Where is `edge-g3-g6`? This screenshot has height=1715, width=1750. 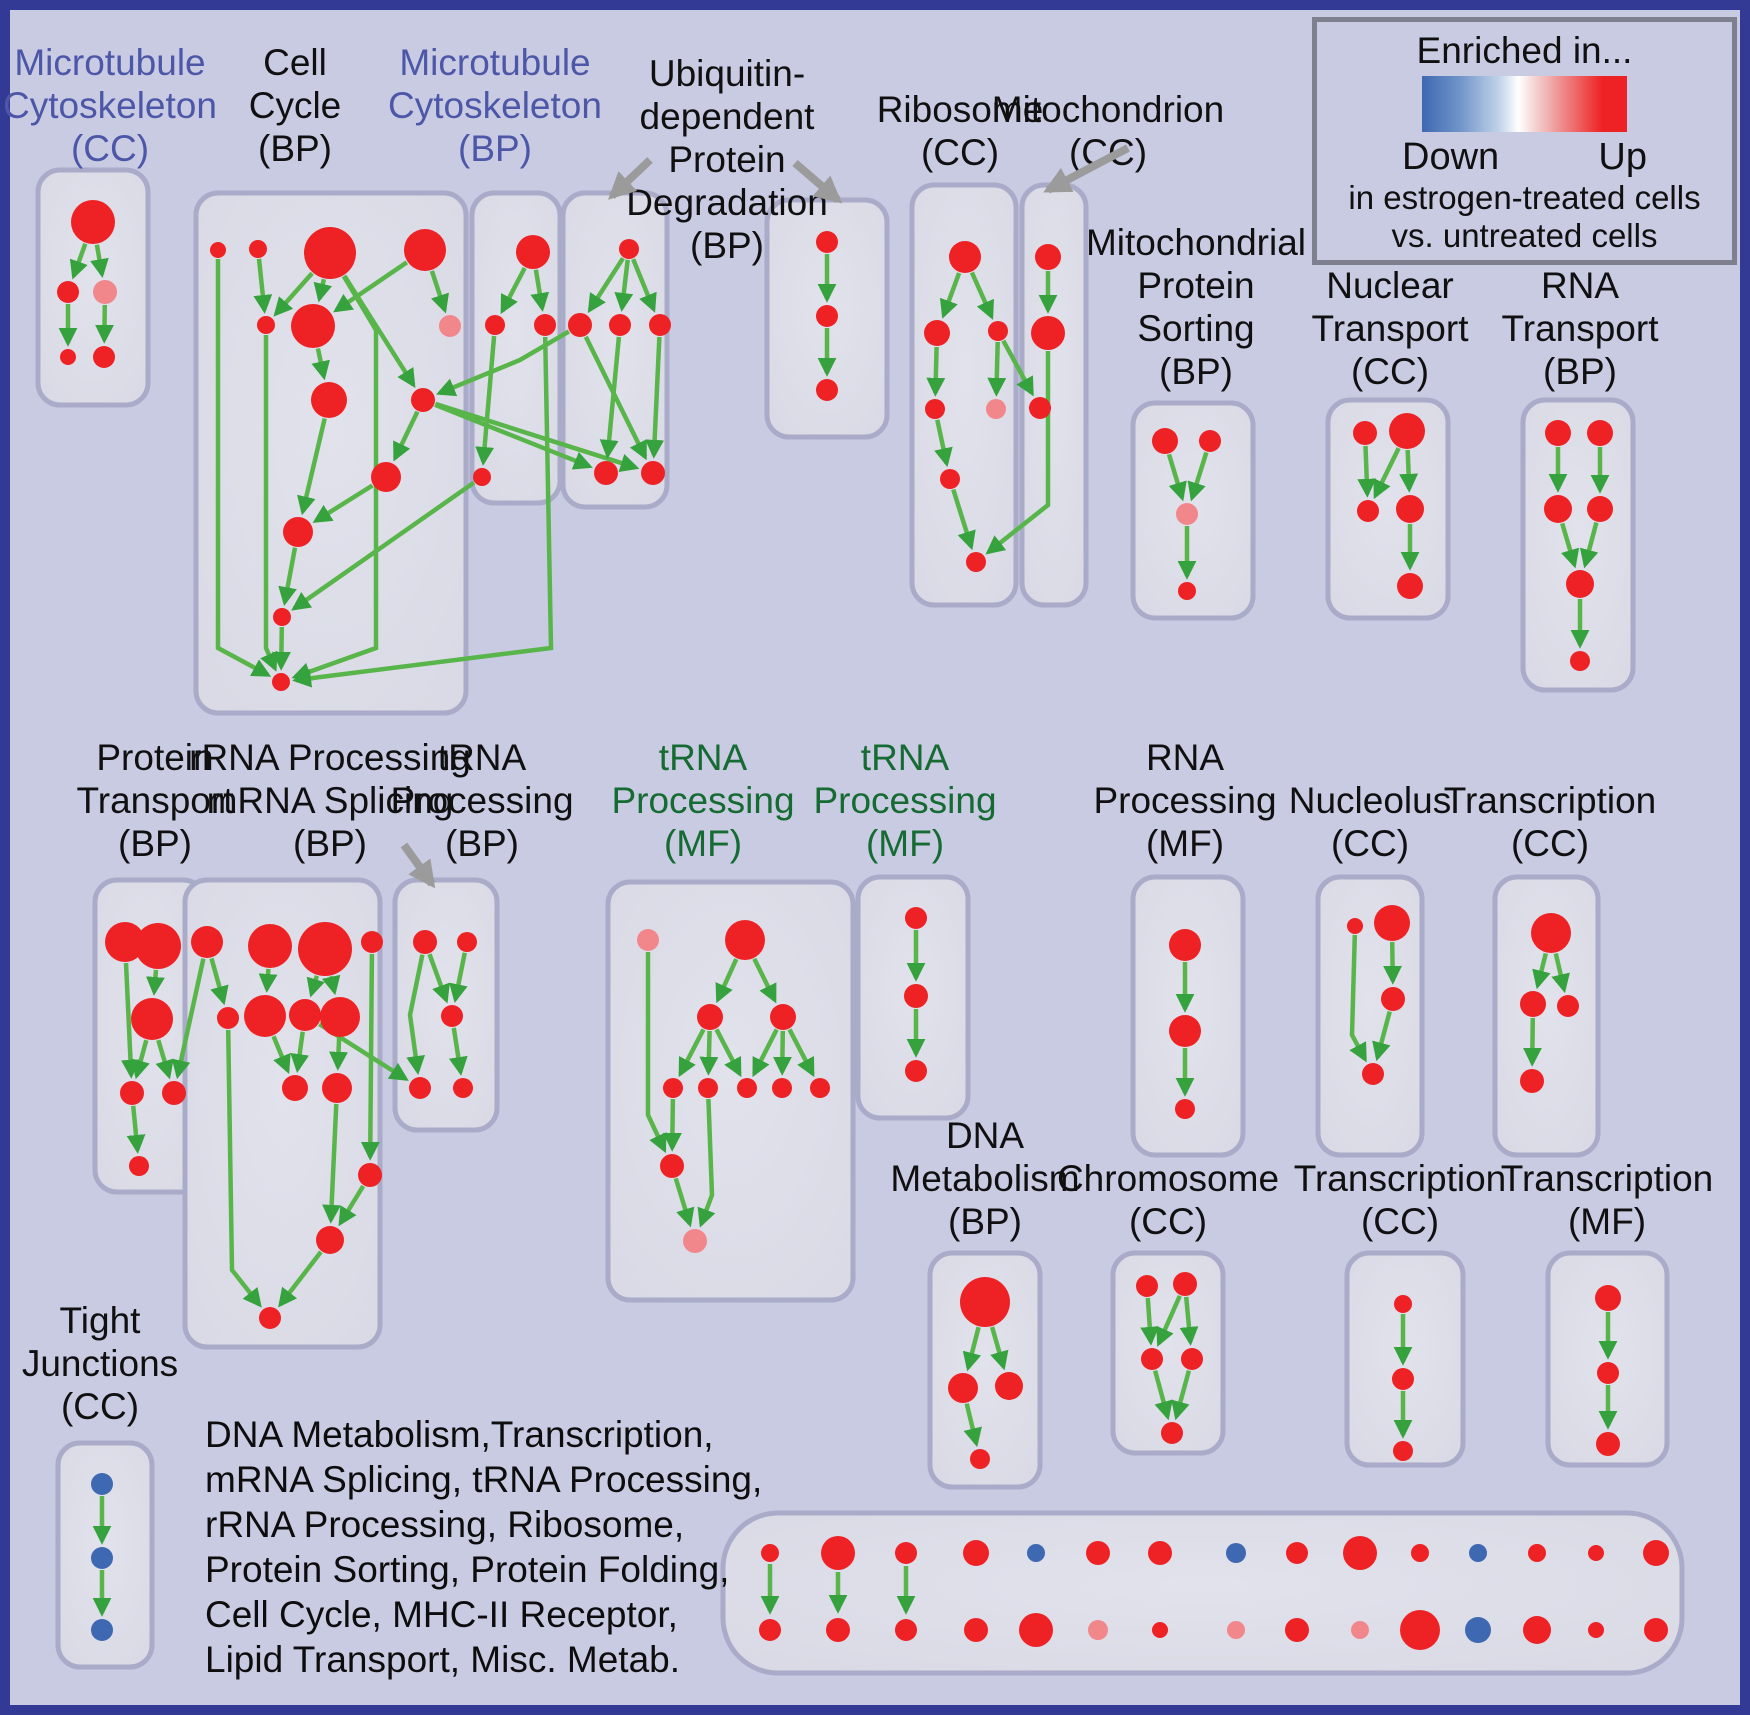 edge-g3-g6 is located at coordinates (765, 1053).